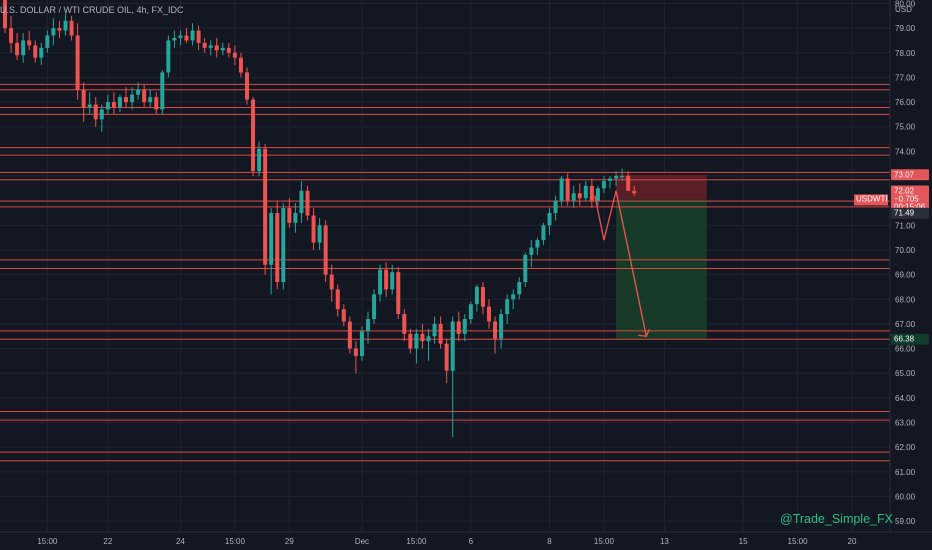 This screenshot has height=550, width=932. Describe the element at coordinates (905, 423) in the screenshot. I see `price-tick-label: 63.00` at that location.